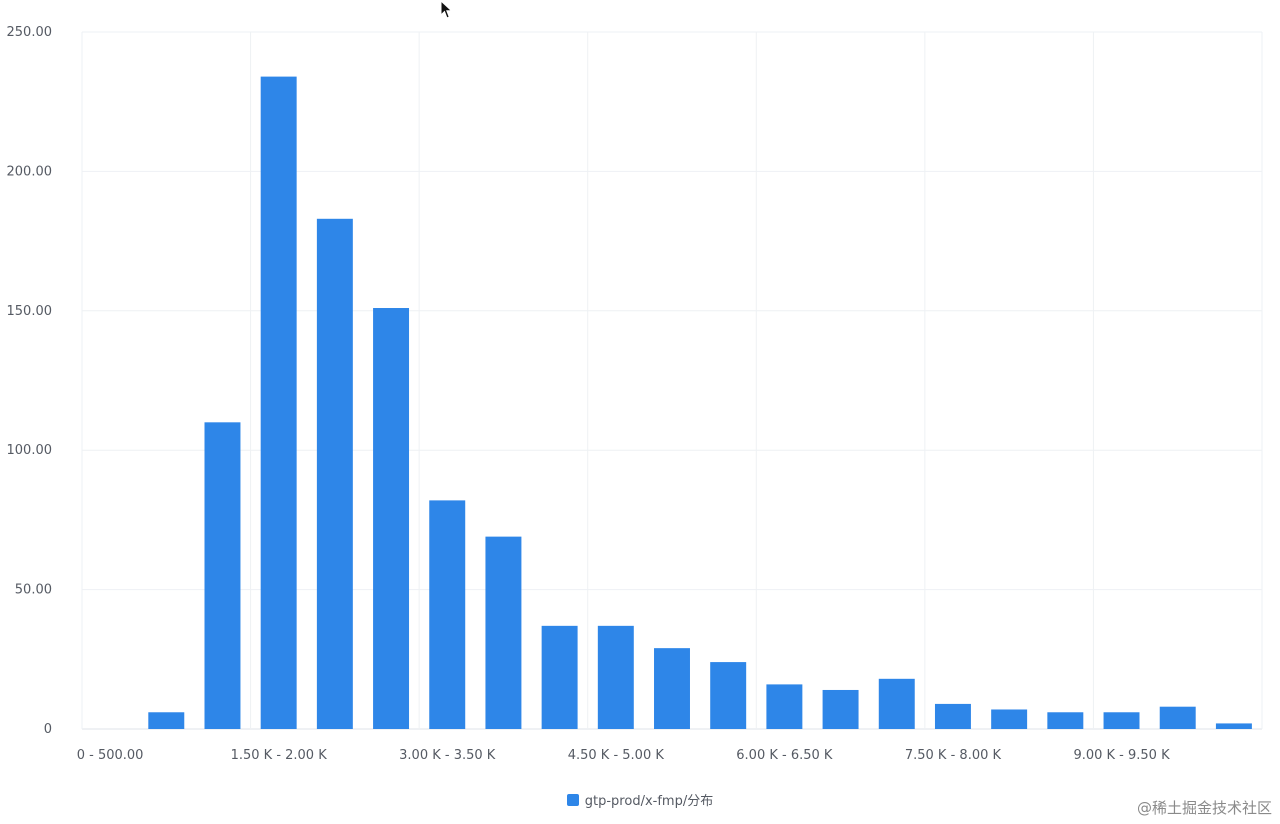 Image resolution: width=1280 pixels, height=824 pixels. I want to click on y-tick-label: 100.00, so click(30, 450).